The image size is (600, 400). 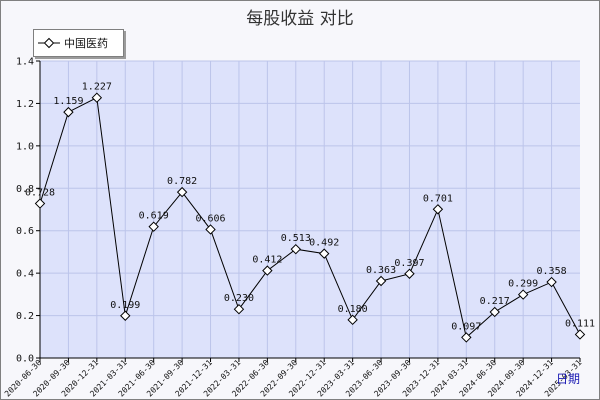 What do you see at coordinates (580, 323) in the screenshot?
I see `data-label: 0.111` at bounding box center [580, 323].